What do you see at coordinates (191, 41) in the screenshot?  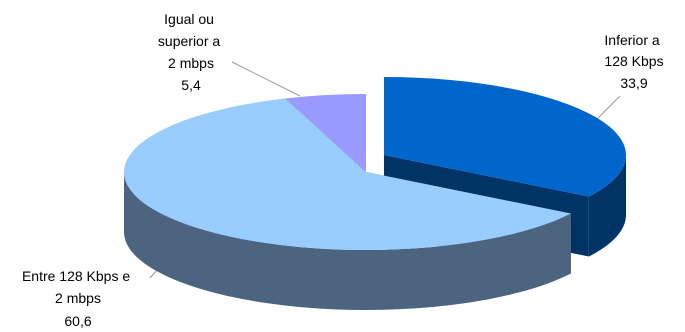 I see `slice-label-igual: Igual ou superior a 2 mbps` at bounding box center [191, 41].